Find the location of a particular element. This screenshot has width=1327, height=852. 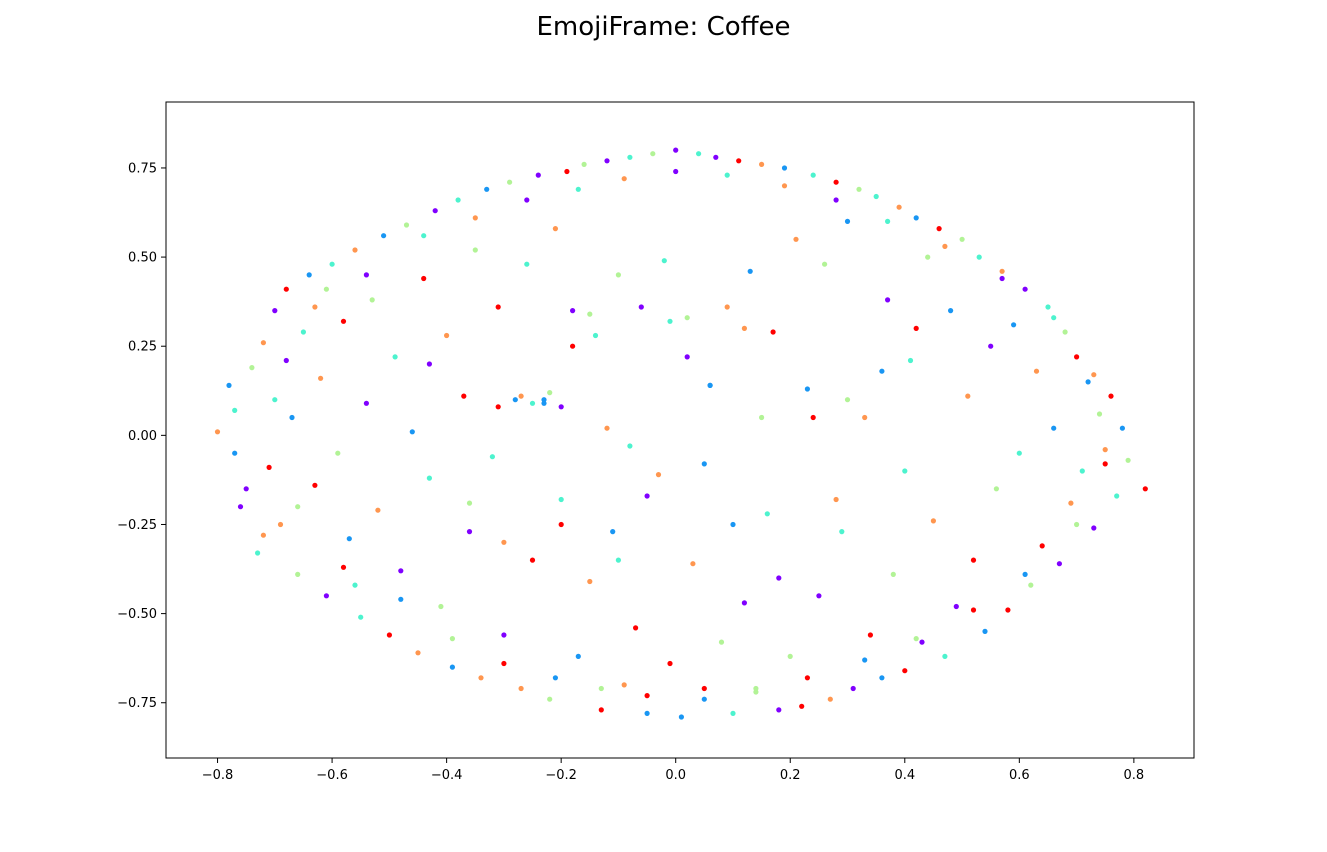

x-tick-label: −0.2 is located at coordinates (561, 775).